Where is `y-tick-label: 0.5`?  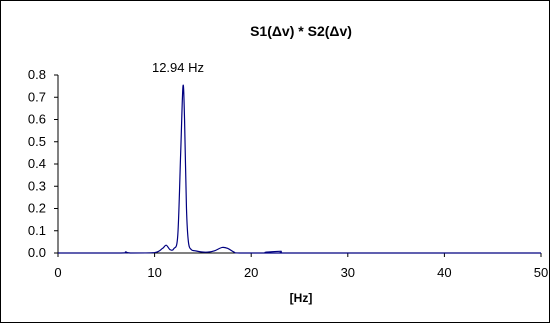
y-tick-label: 0.5 is located at coordinates (37, 141).